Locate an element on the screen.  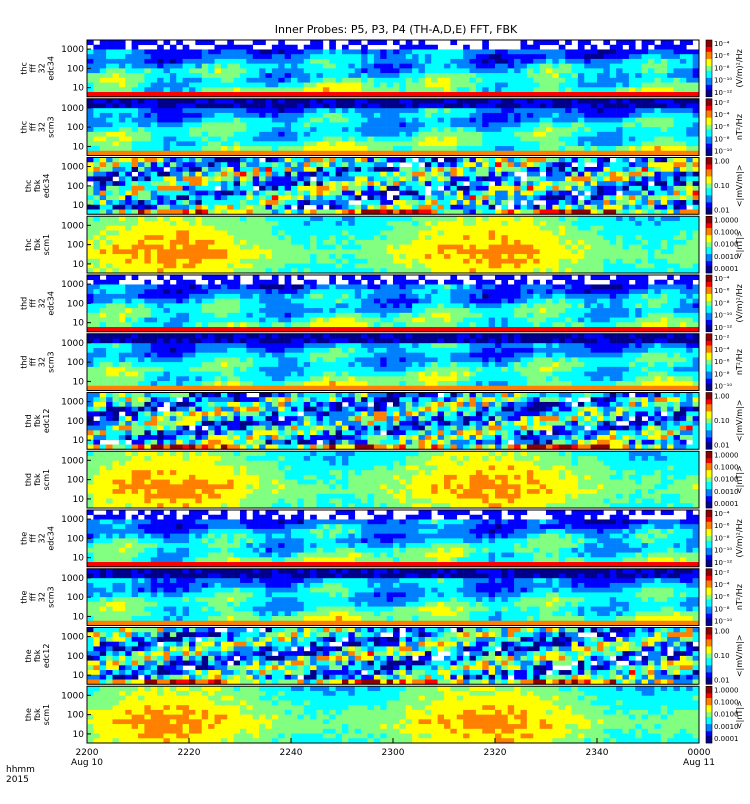
colorbar-swatch is located at coordinates (709, 255).